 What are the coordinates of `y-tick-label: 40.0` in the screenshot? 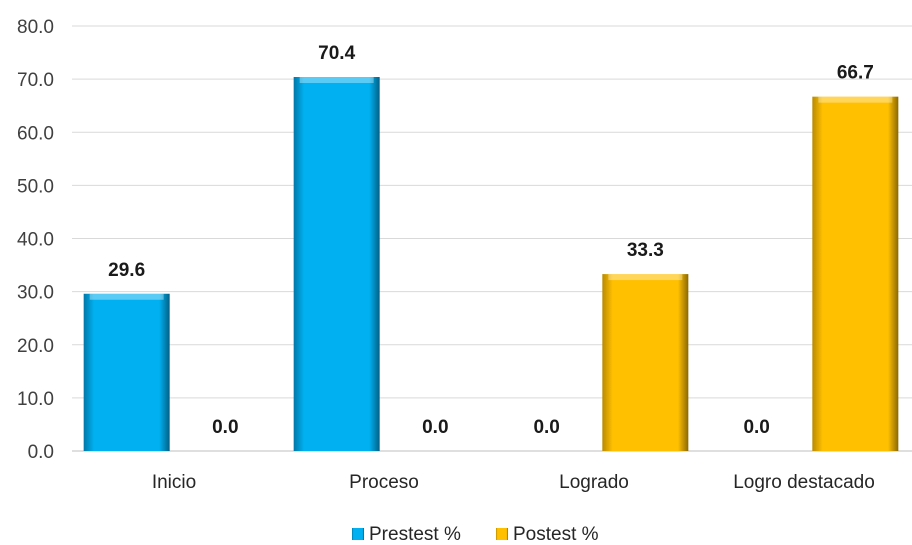 It's located at (35, 240).